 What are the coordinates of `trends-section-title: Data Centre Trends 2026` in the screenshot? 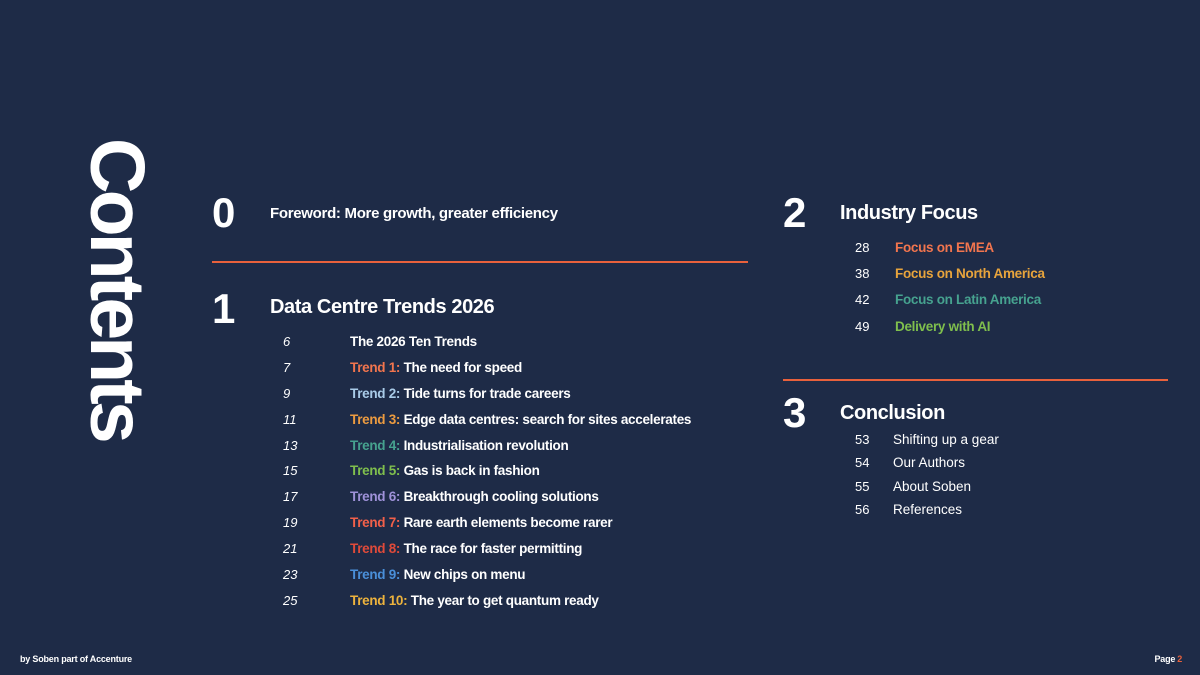 It's located at (382, 307).